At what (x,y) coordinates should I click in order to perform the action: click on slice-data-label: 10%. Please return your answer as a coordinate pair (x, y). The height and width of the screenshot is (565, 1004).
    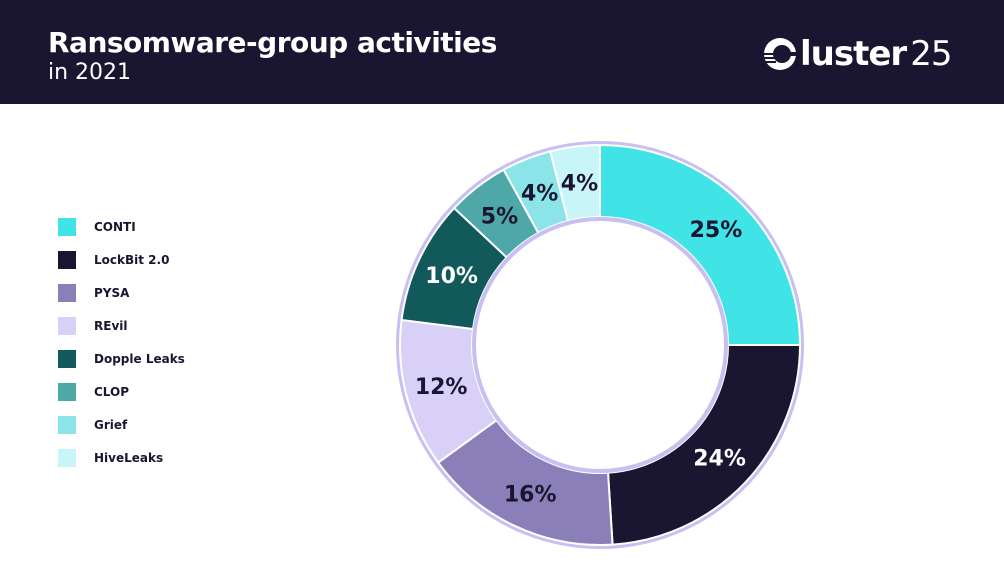
    Looking at the image, I should click on (451, 276).